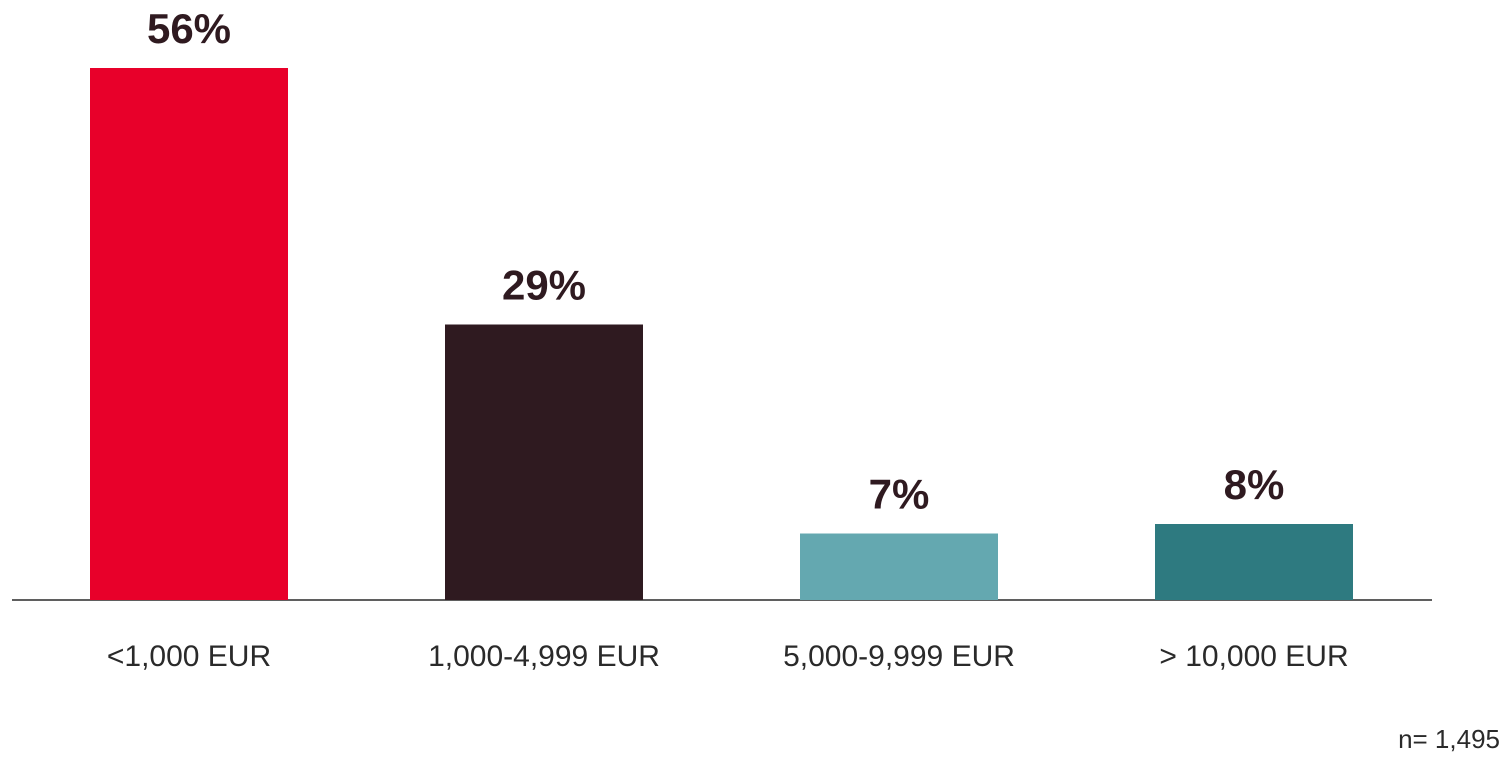  Describe the element at coordinates (544, 656) in the screenshot. I see `x-tick-label: 1,000-4,999 EUR` at that location.